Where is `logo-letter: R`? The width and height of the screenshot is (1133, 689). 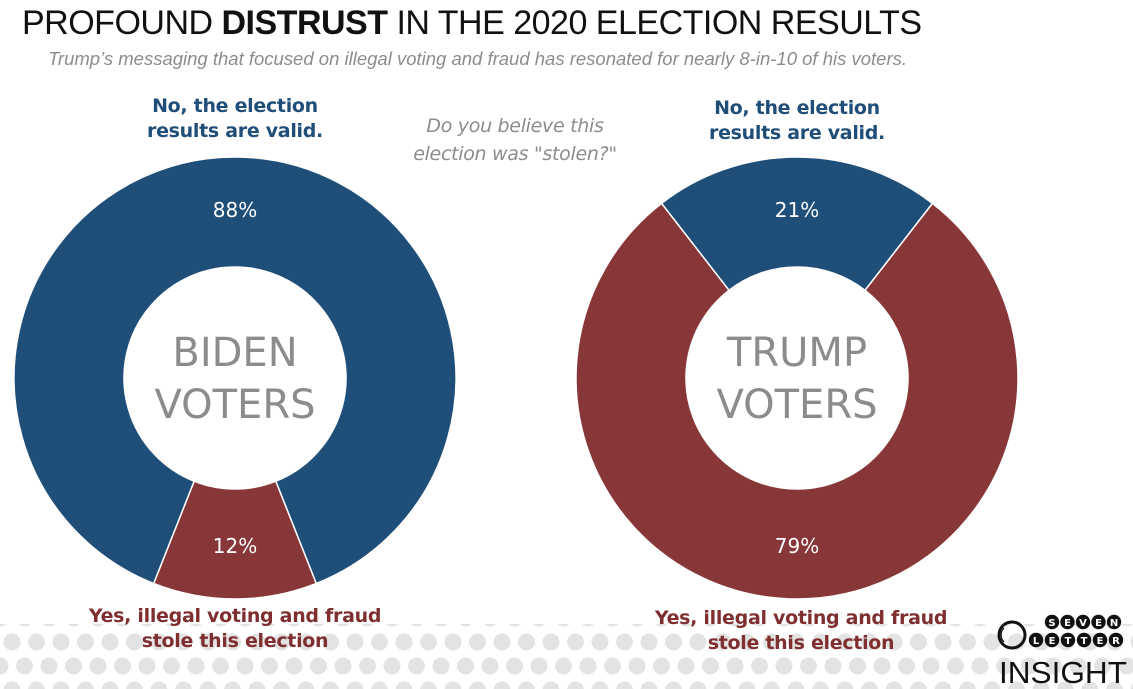
logo-letter: R is located at coordinates (1116, 641).